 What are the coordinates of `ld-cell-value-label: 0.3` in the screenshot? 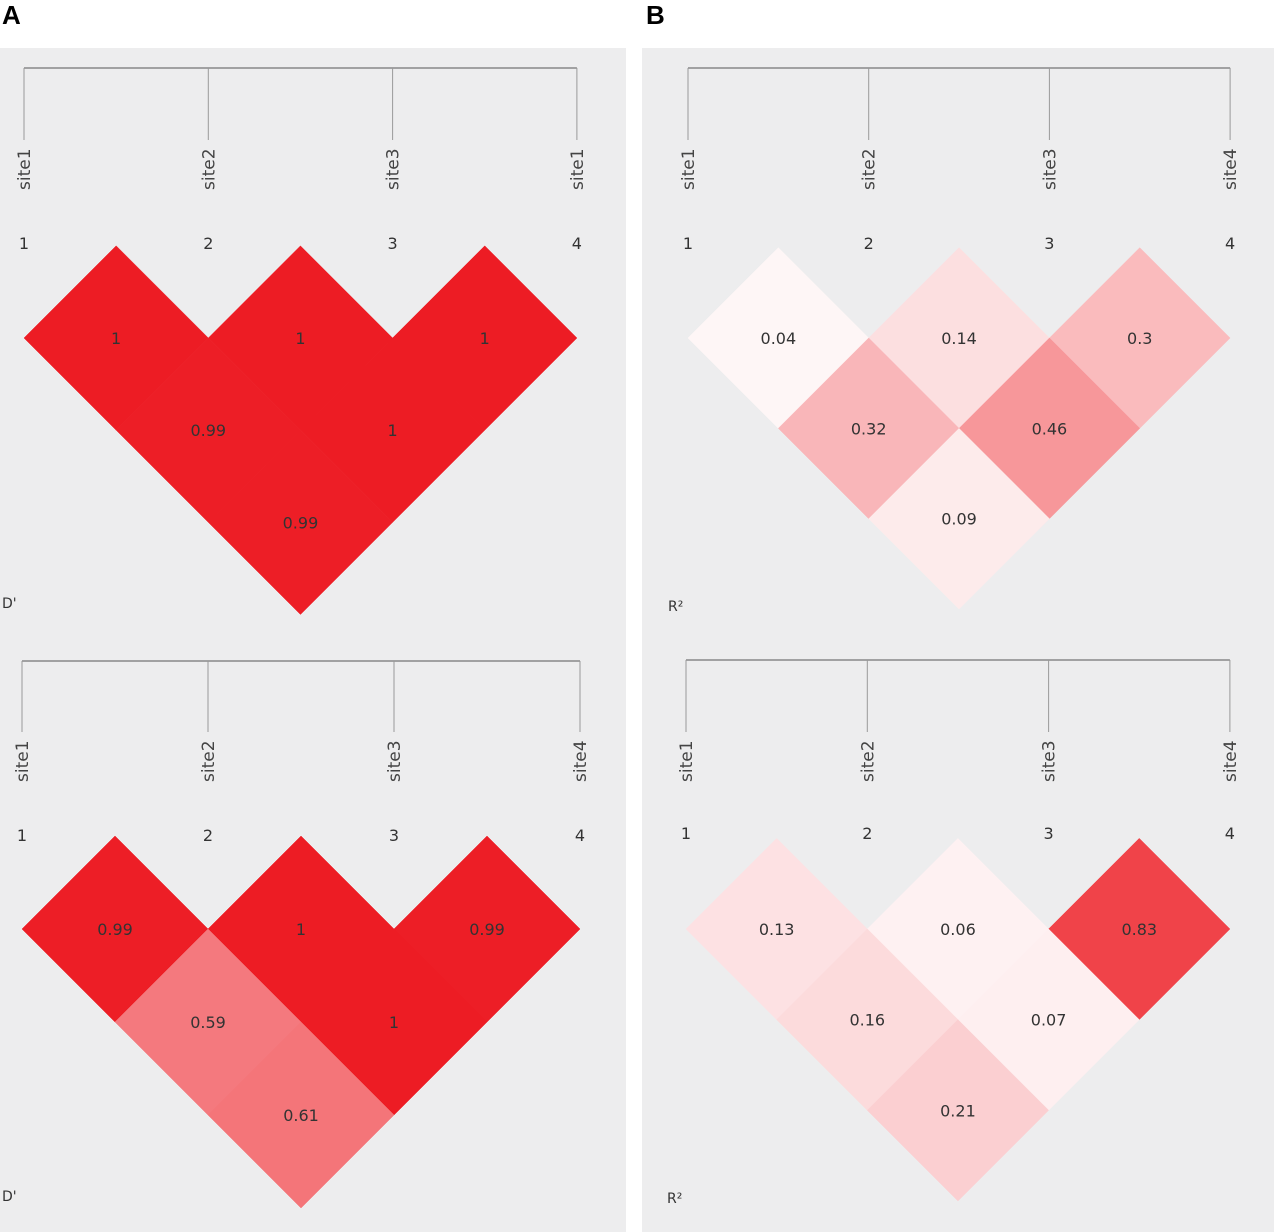 It's located at (1139, 338).